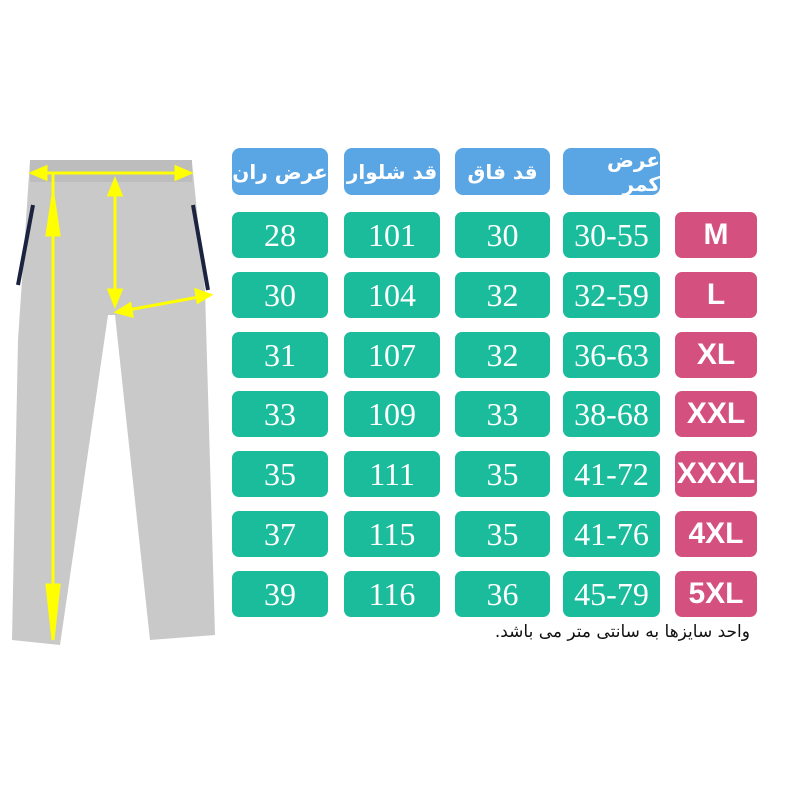  Describe the element at coordinates (611, 414) in the screenshot. I see `cell-waist: 38-68` at that location.